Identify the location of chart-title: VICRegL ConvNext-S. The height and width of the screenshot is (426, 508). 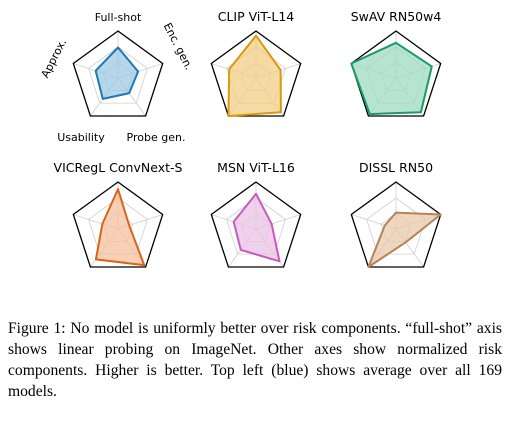
(118, 167).